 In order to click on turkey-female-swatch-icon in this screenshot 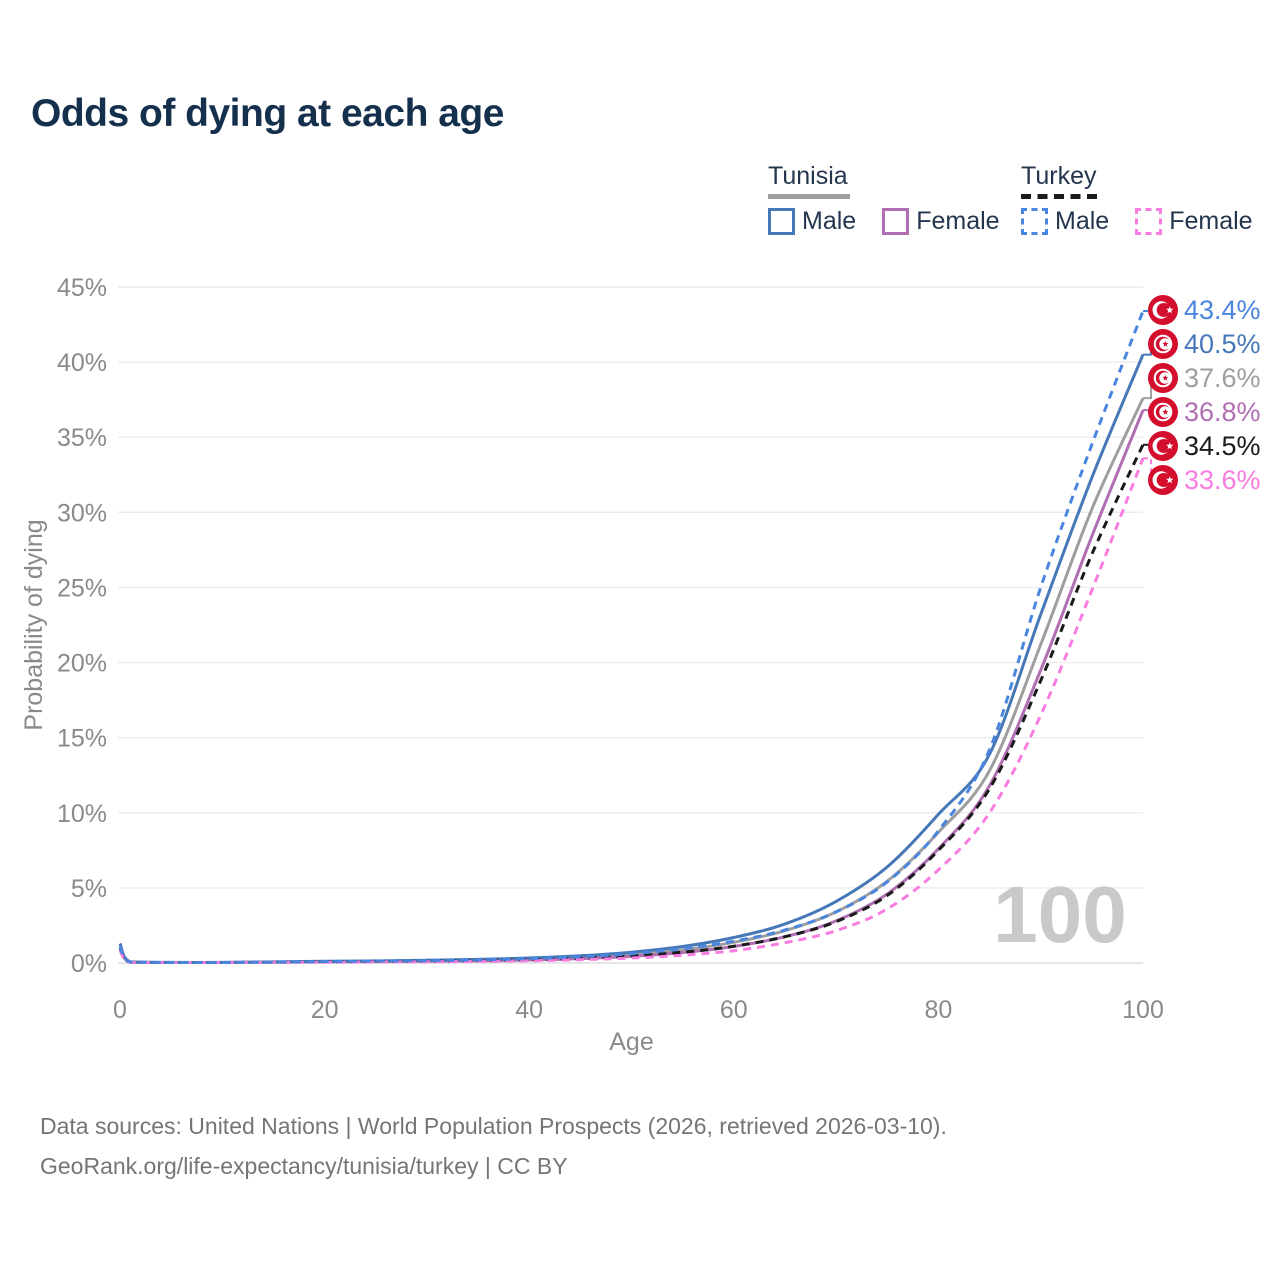, I will do `click(1149, 221)`.